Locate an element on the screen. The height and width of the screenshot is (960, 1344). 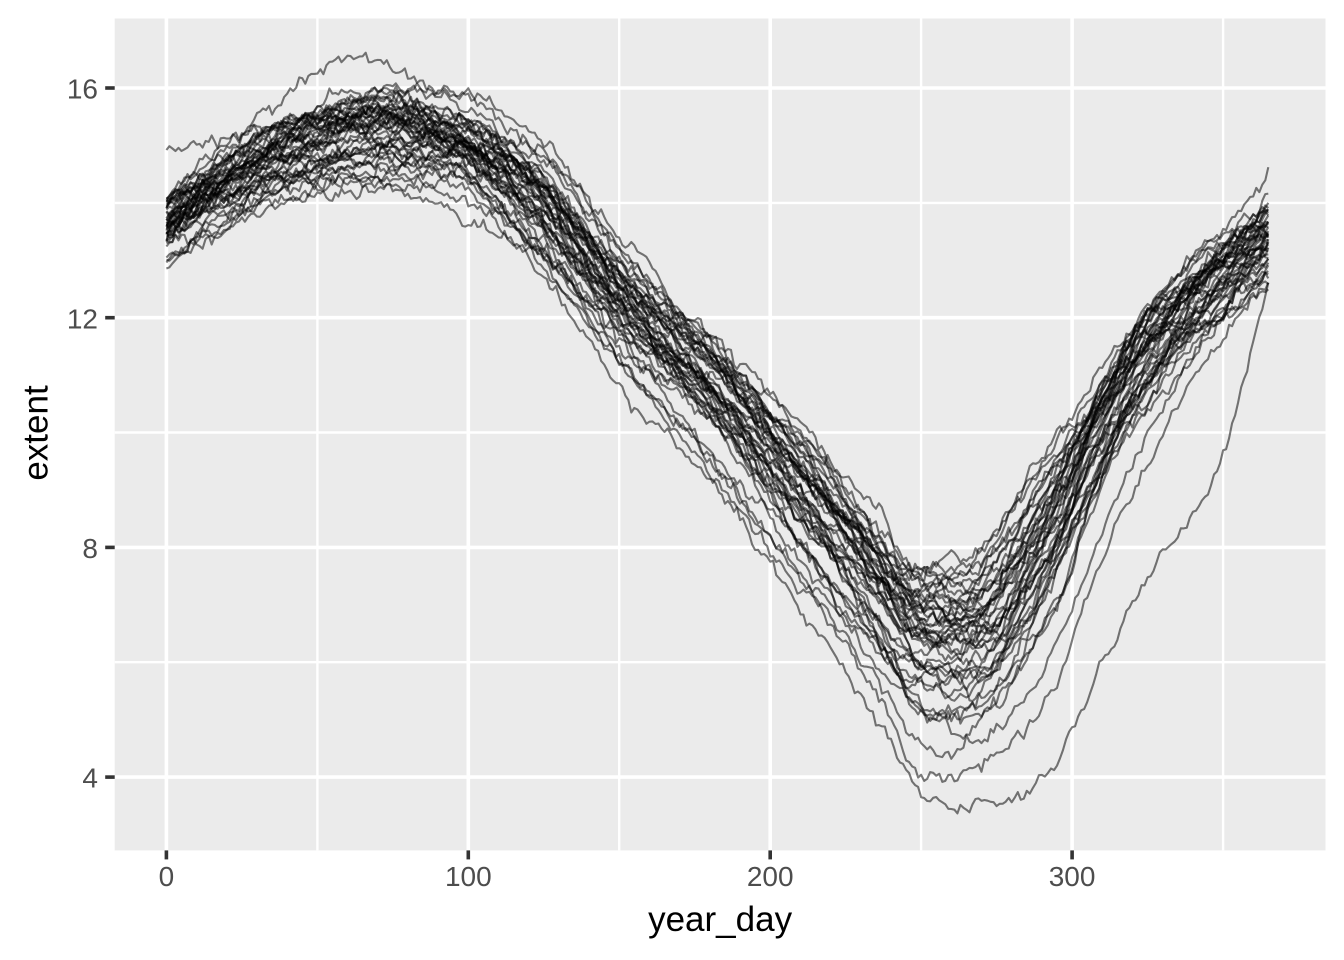
svg-text: extent is located at coordinates (36, 433).